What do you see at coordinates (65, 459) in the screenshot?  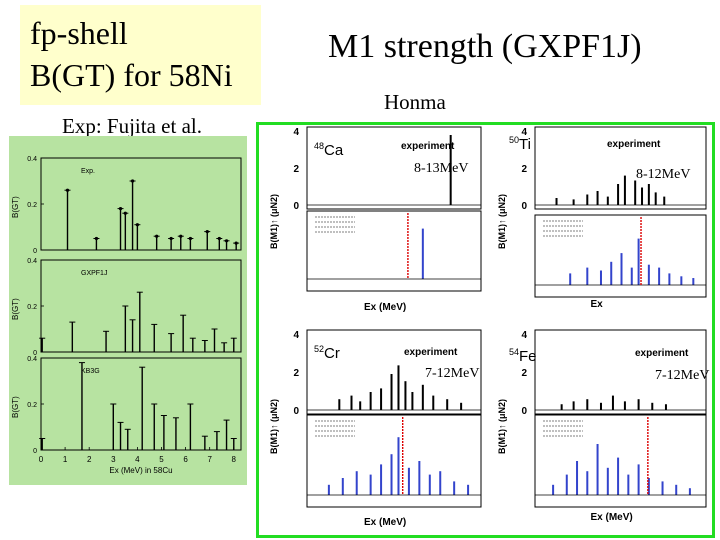 I see `bgt-xtick-label: 1` at bounding box center [65, 459].